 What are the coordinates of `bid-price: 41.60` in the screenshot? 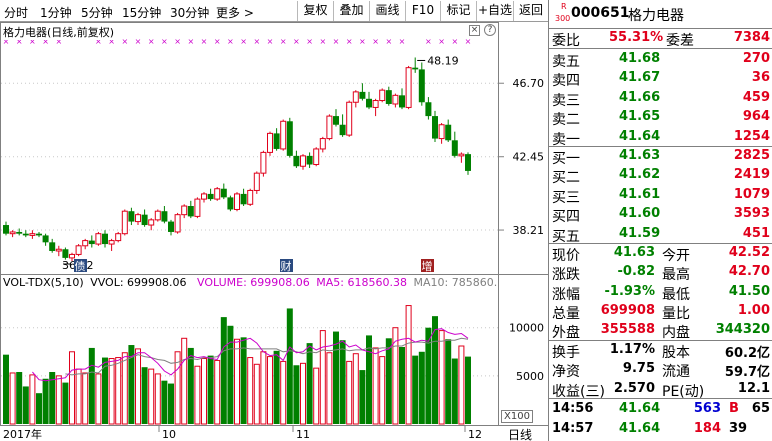 It's located at (640, 214).